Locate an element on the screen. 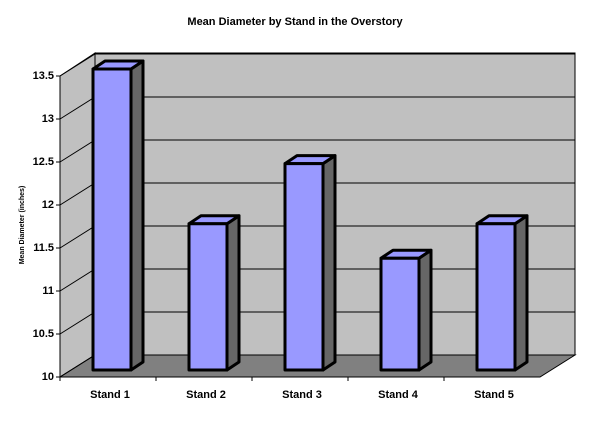 This screenshot has height=421, width=589. y-tick-label: 12 is located at coordinates (48, 205).